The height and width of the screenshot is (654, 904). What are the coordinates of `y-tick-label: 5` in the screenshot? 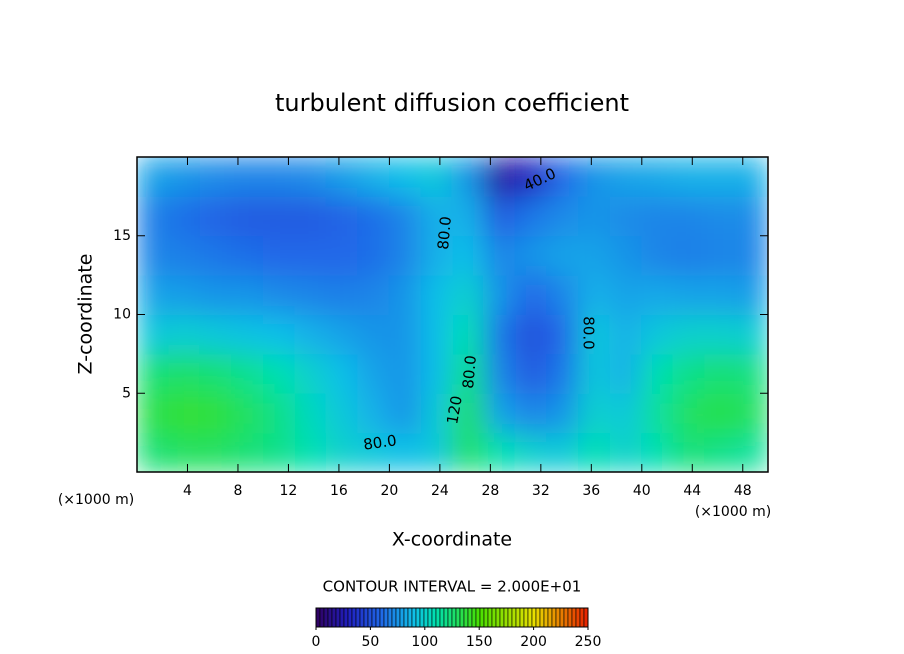 It's located at (126, 393).